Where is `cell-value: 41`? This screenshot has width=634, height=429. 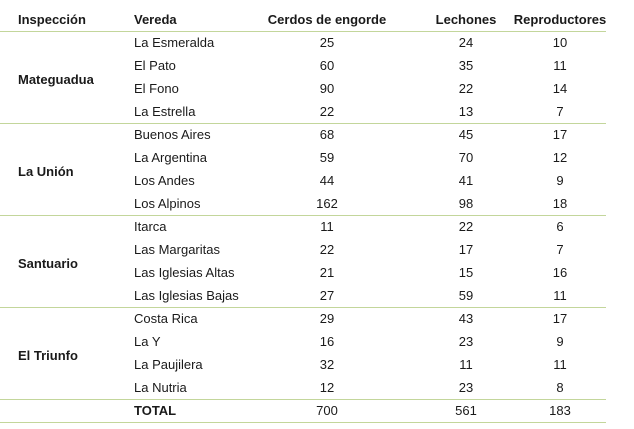 cell-value: 41 is located at coordinates (466, 180).